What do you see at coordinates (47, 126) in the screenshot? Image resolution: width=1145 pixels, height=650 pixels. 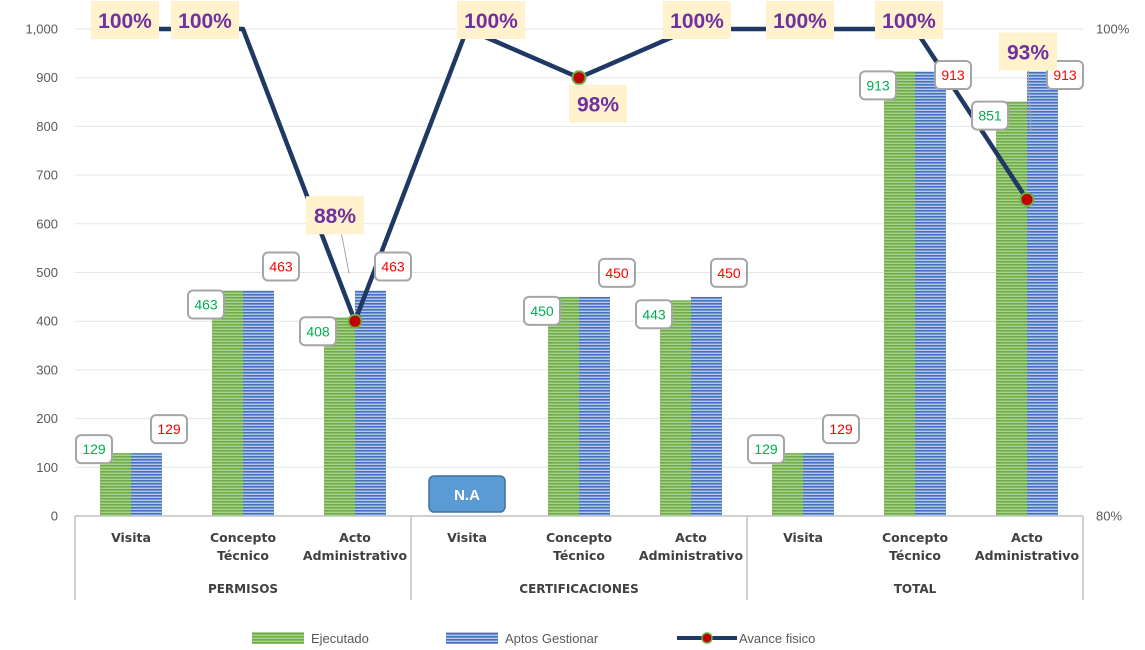 I see `y-tick-label: 800` at bounding box center [47, 126].